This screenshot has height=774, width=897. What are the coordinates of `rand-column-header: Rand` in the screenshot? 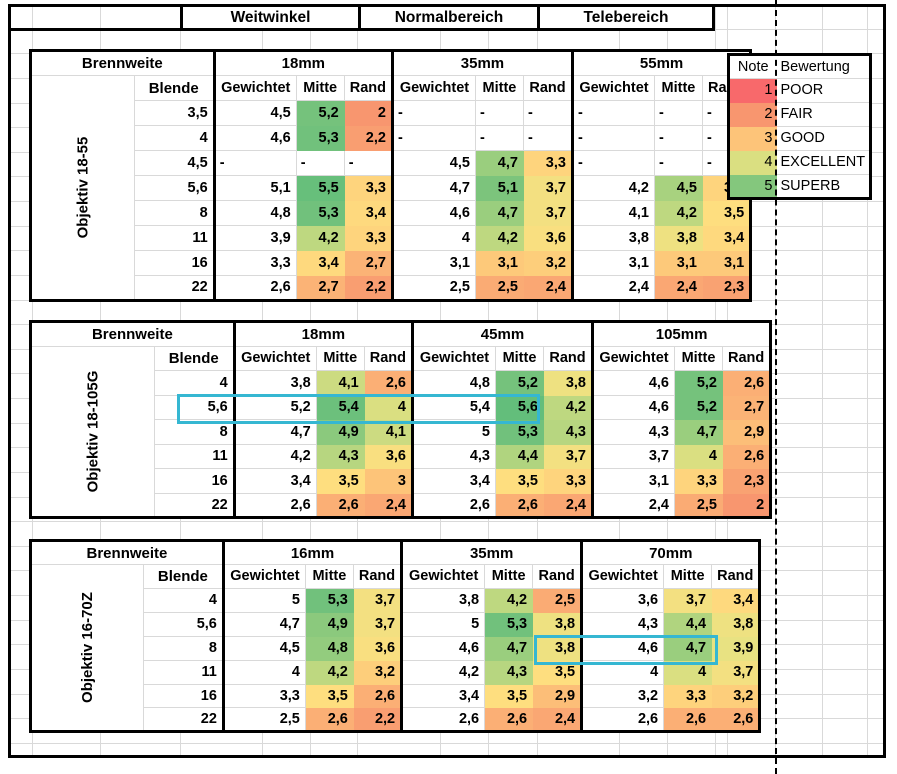 It's located at (548, 88).